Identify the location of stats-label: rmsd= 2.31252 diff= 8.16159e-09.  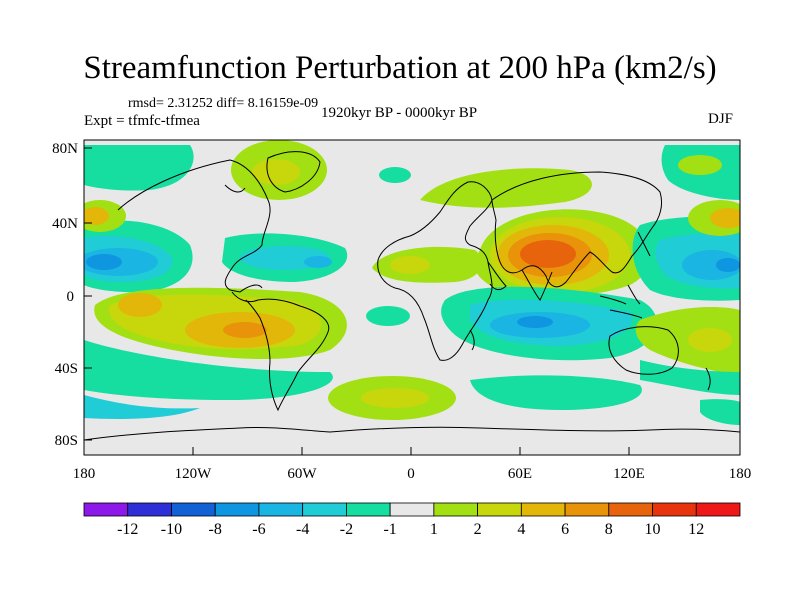
(223, 103).